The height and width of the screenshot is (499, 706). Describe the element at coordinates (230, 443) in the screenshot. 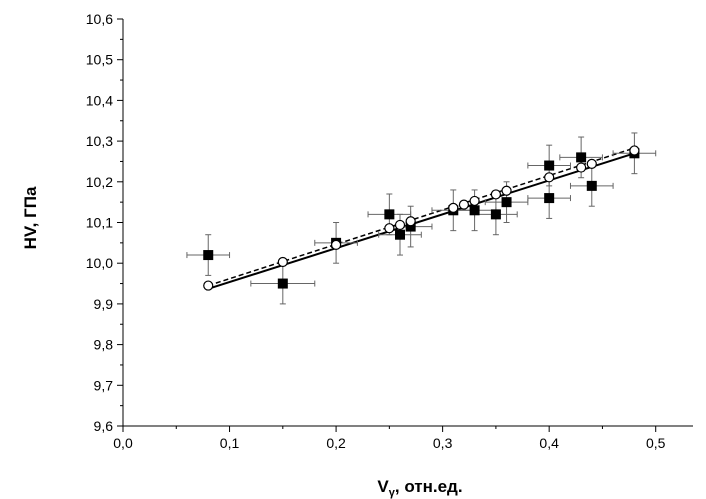

I see `x-tick-label: 0,1` at that location.